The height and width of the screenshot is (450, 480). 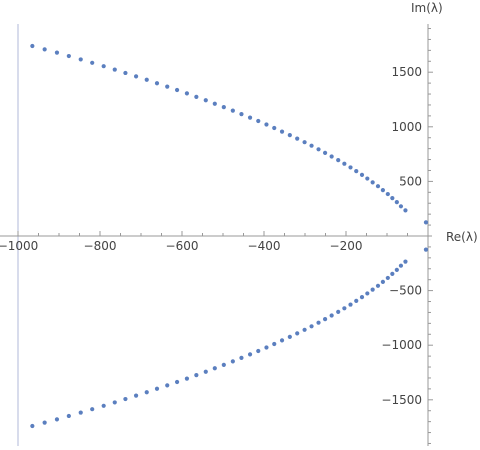 I want to click on x-tick-label: −600, so click(x=182, y=246).